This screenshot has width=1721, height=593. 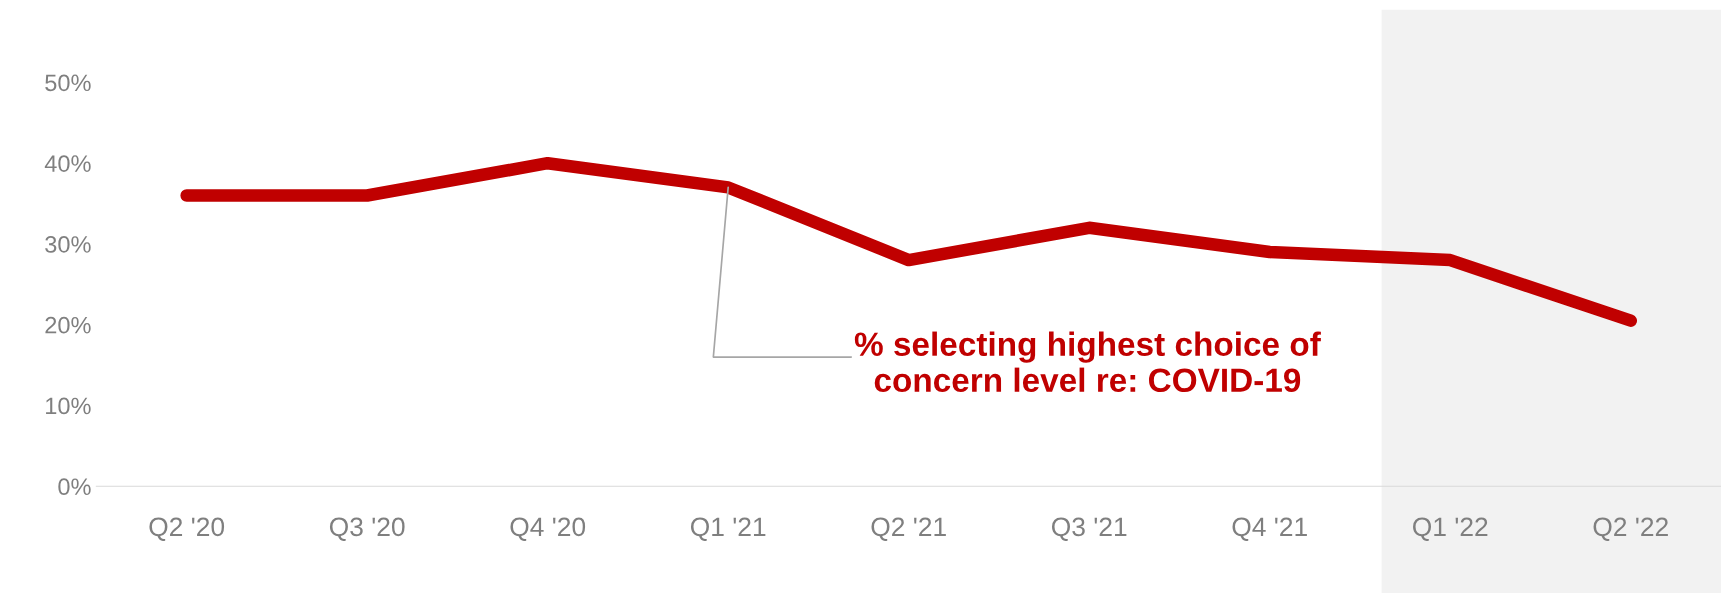 I want to click on x-tick-label: Q2 '20, so click(x=187, y=529).